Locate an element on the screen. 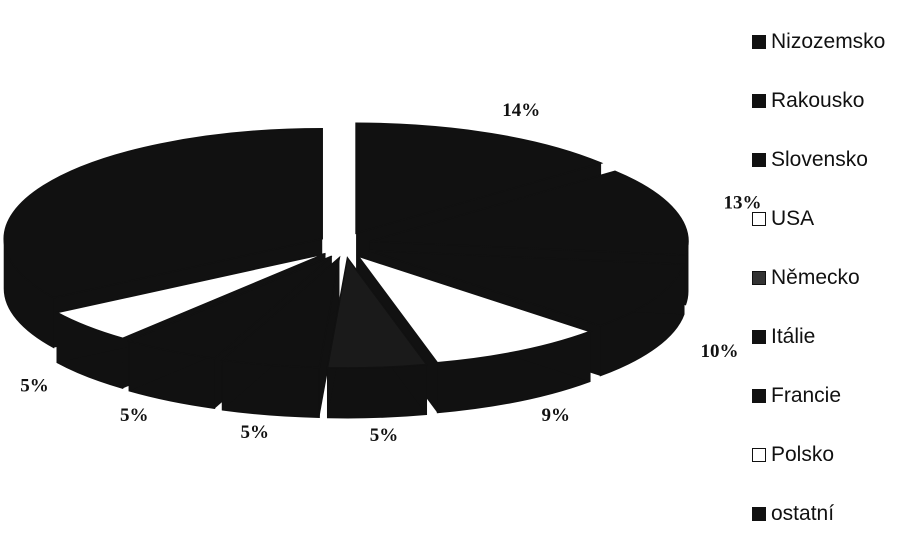  slice-label-nizozemsko: 14% is located at coordinates (521, 110).